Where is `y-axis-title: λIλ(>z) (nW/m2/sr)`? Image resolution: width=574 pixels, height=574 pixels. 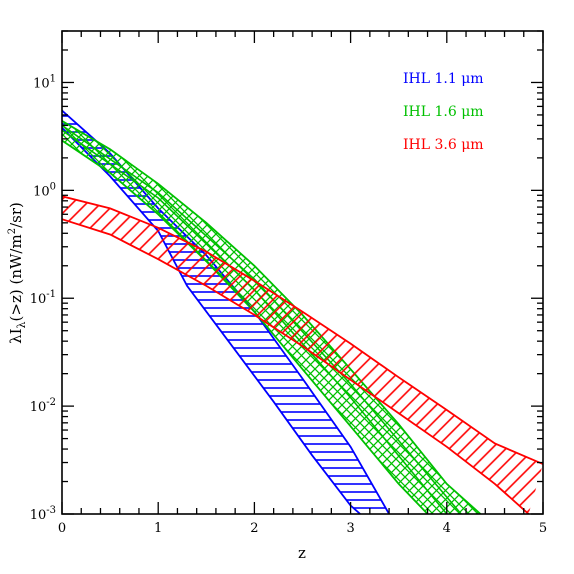 y-axis-title: λIλ(>z) (nW/m2/sr) is located at coordinates (17, 273).